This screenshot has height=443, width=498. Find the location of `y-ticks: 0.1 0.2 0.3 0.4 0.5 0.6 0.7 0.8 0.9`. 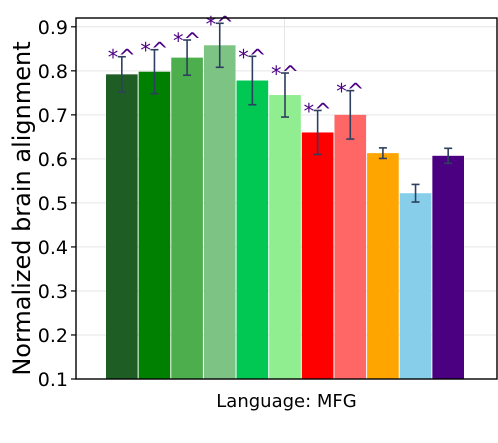

y-ticks: 0.1 0.2 0.3 0.4 0.5 0.6 0.7 0.8 0.9 is located at coordinates (57, 204).